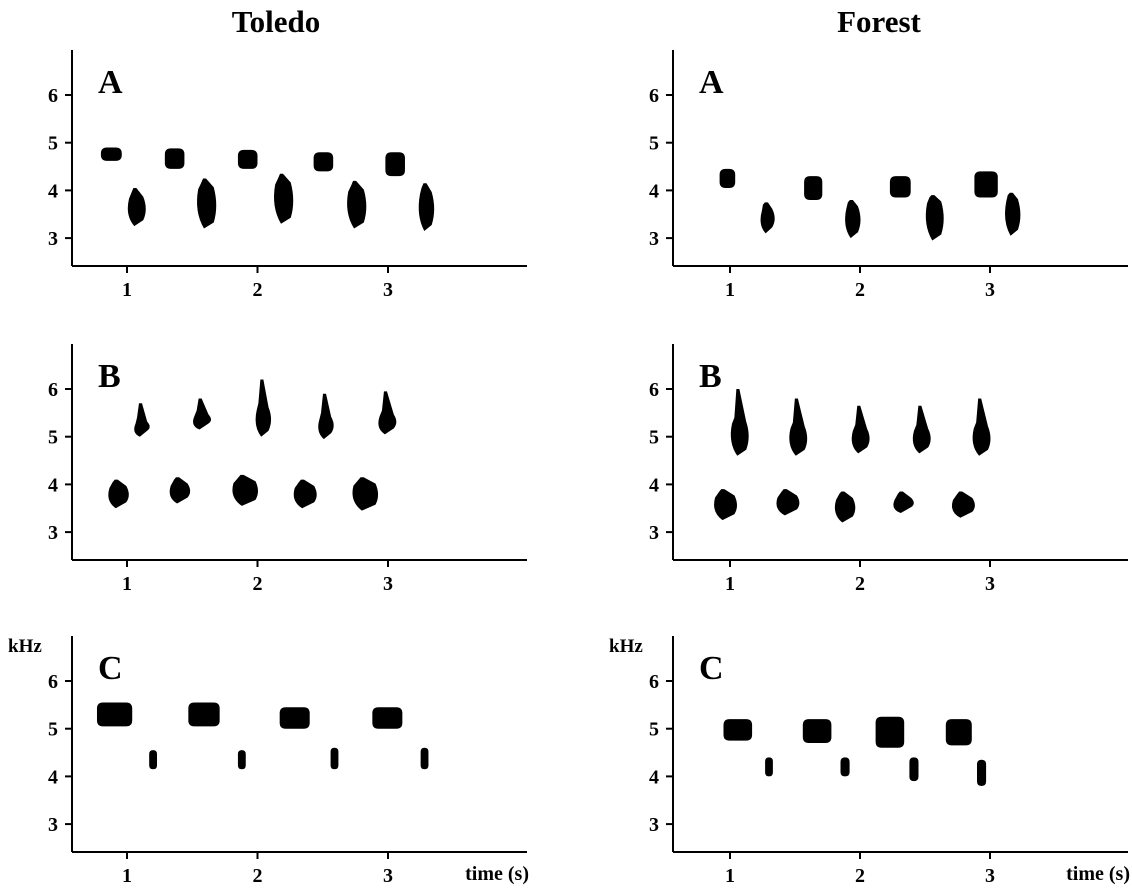 This screenshot has width=1132, height=888. I want to click on panel-toledo-b: 3 4 5 6 1 2 3 B, so click(287, 469).